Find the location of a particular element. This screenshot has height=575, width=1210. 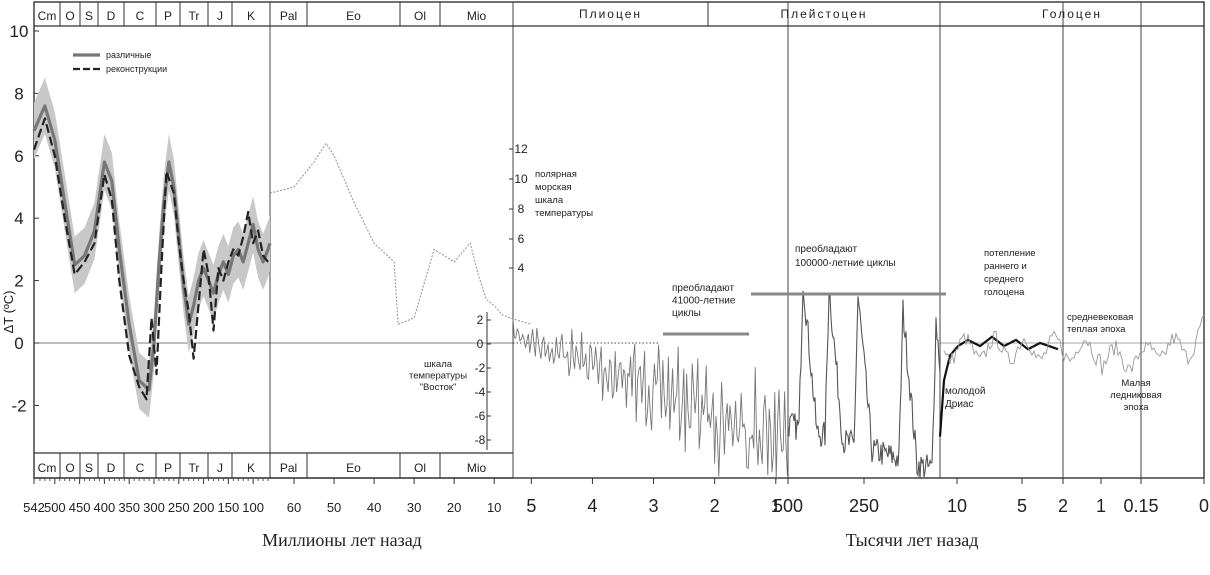

period-label-C: C is located at coordinates (140, 16).